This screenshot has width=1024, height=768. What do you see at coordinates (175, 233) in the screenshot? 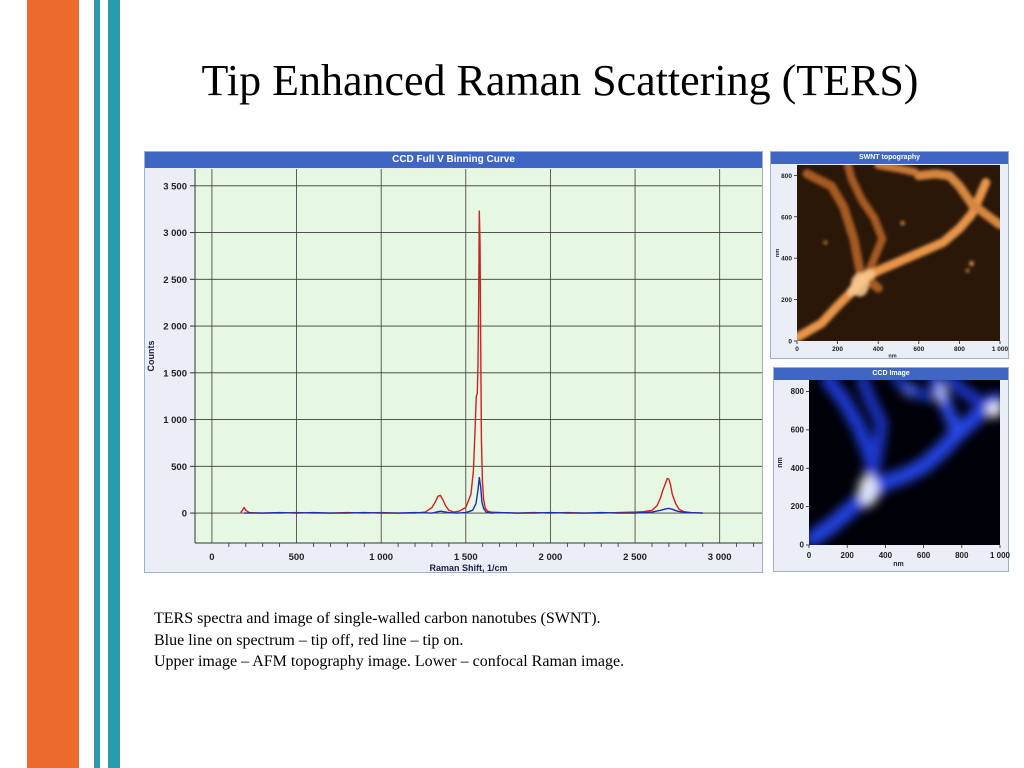
I see `y-tick-label: 3 000` at bounding box center [175, 233].